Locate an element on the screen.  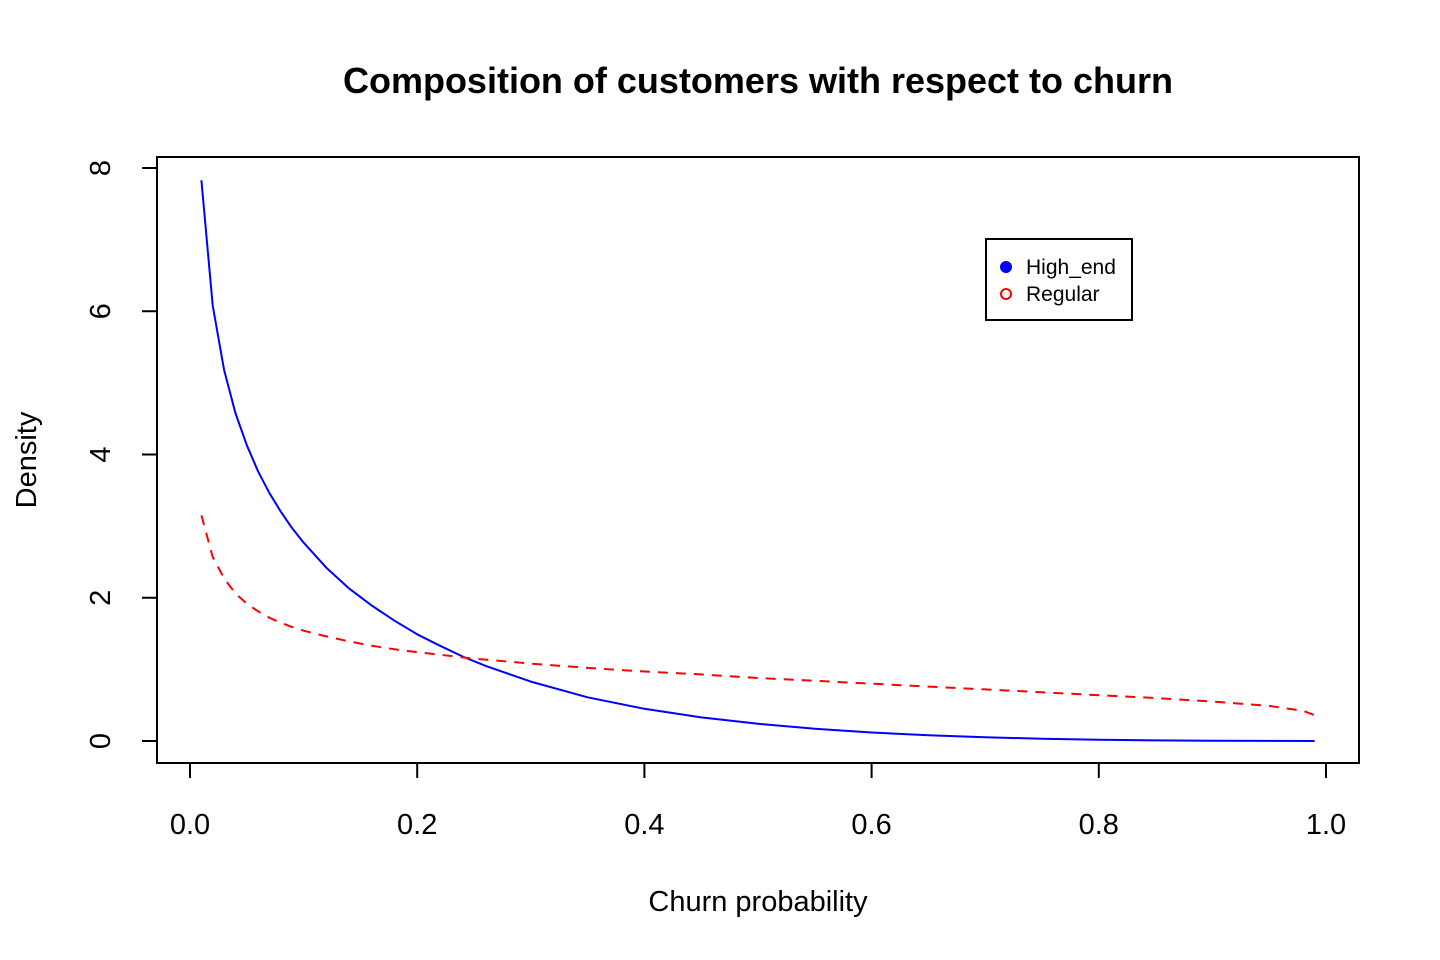
x-tick-label: 0.6 is located at coordinates (871, 825).